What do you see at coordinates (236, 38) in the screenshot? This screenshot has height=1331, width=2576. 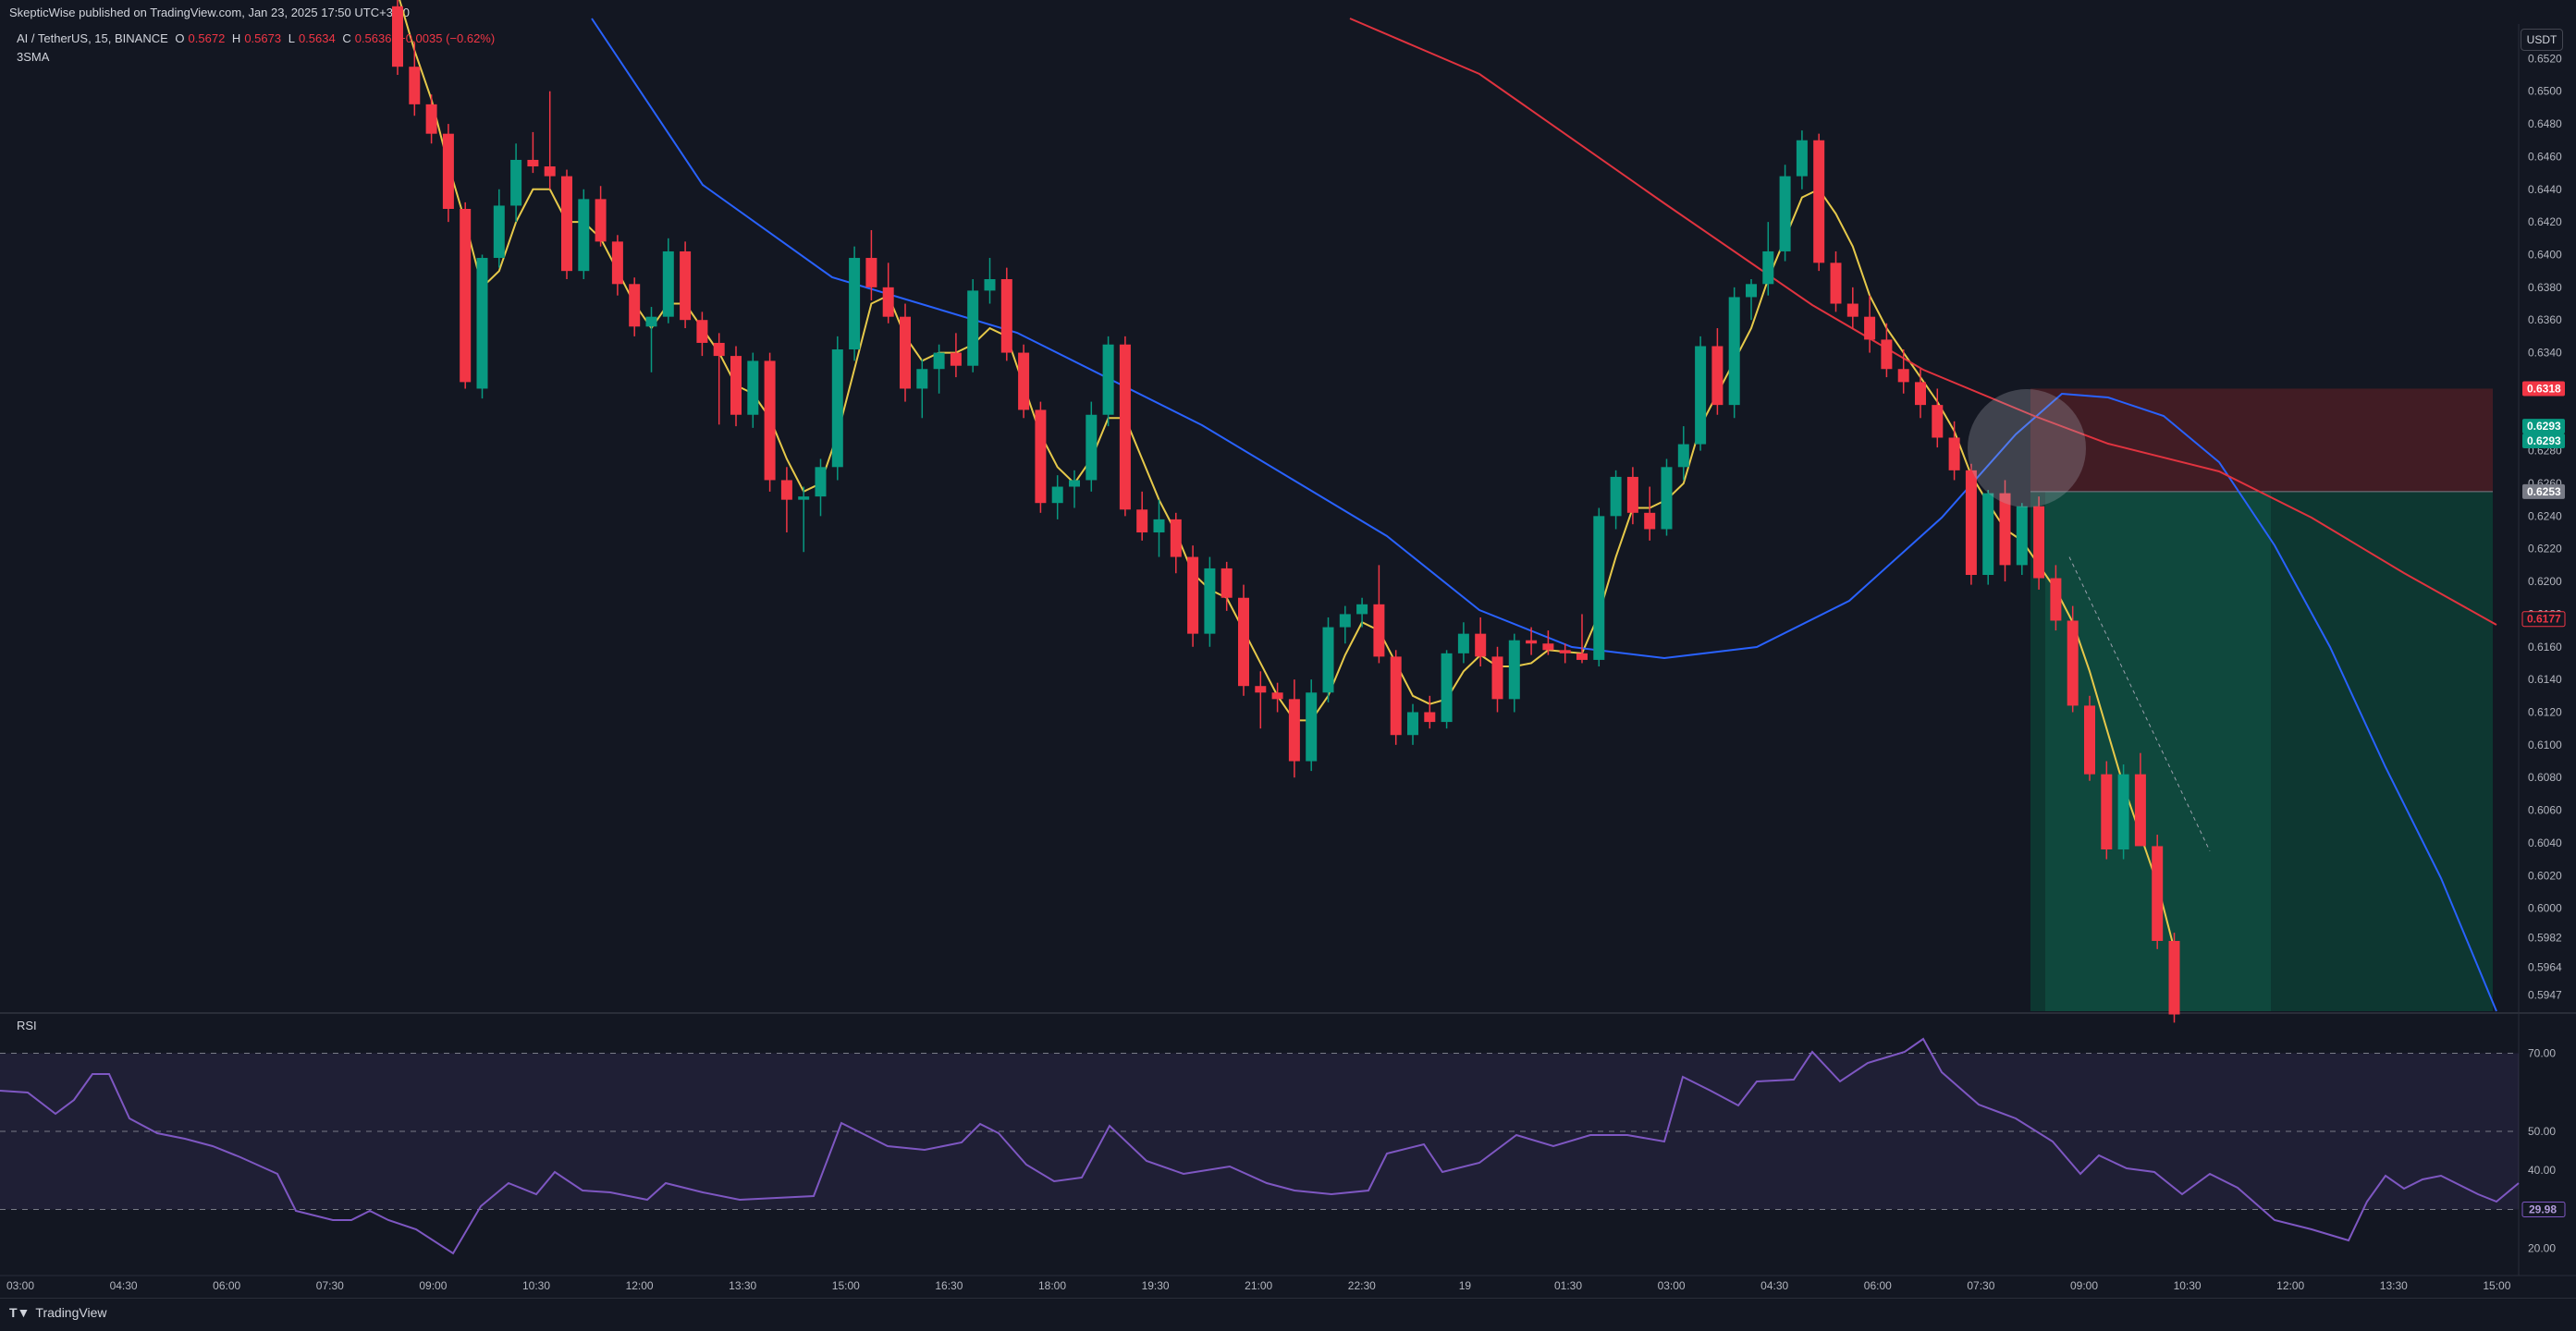 I see `legend-high-label: H` at bounding box center [236, 38].